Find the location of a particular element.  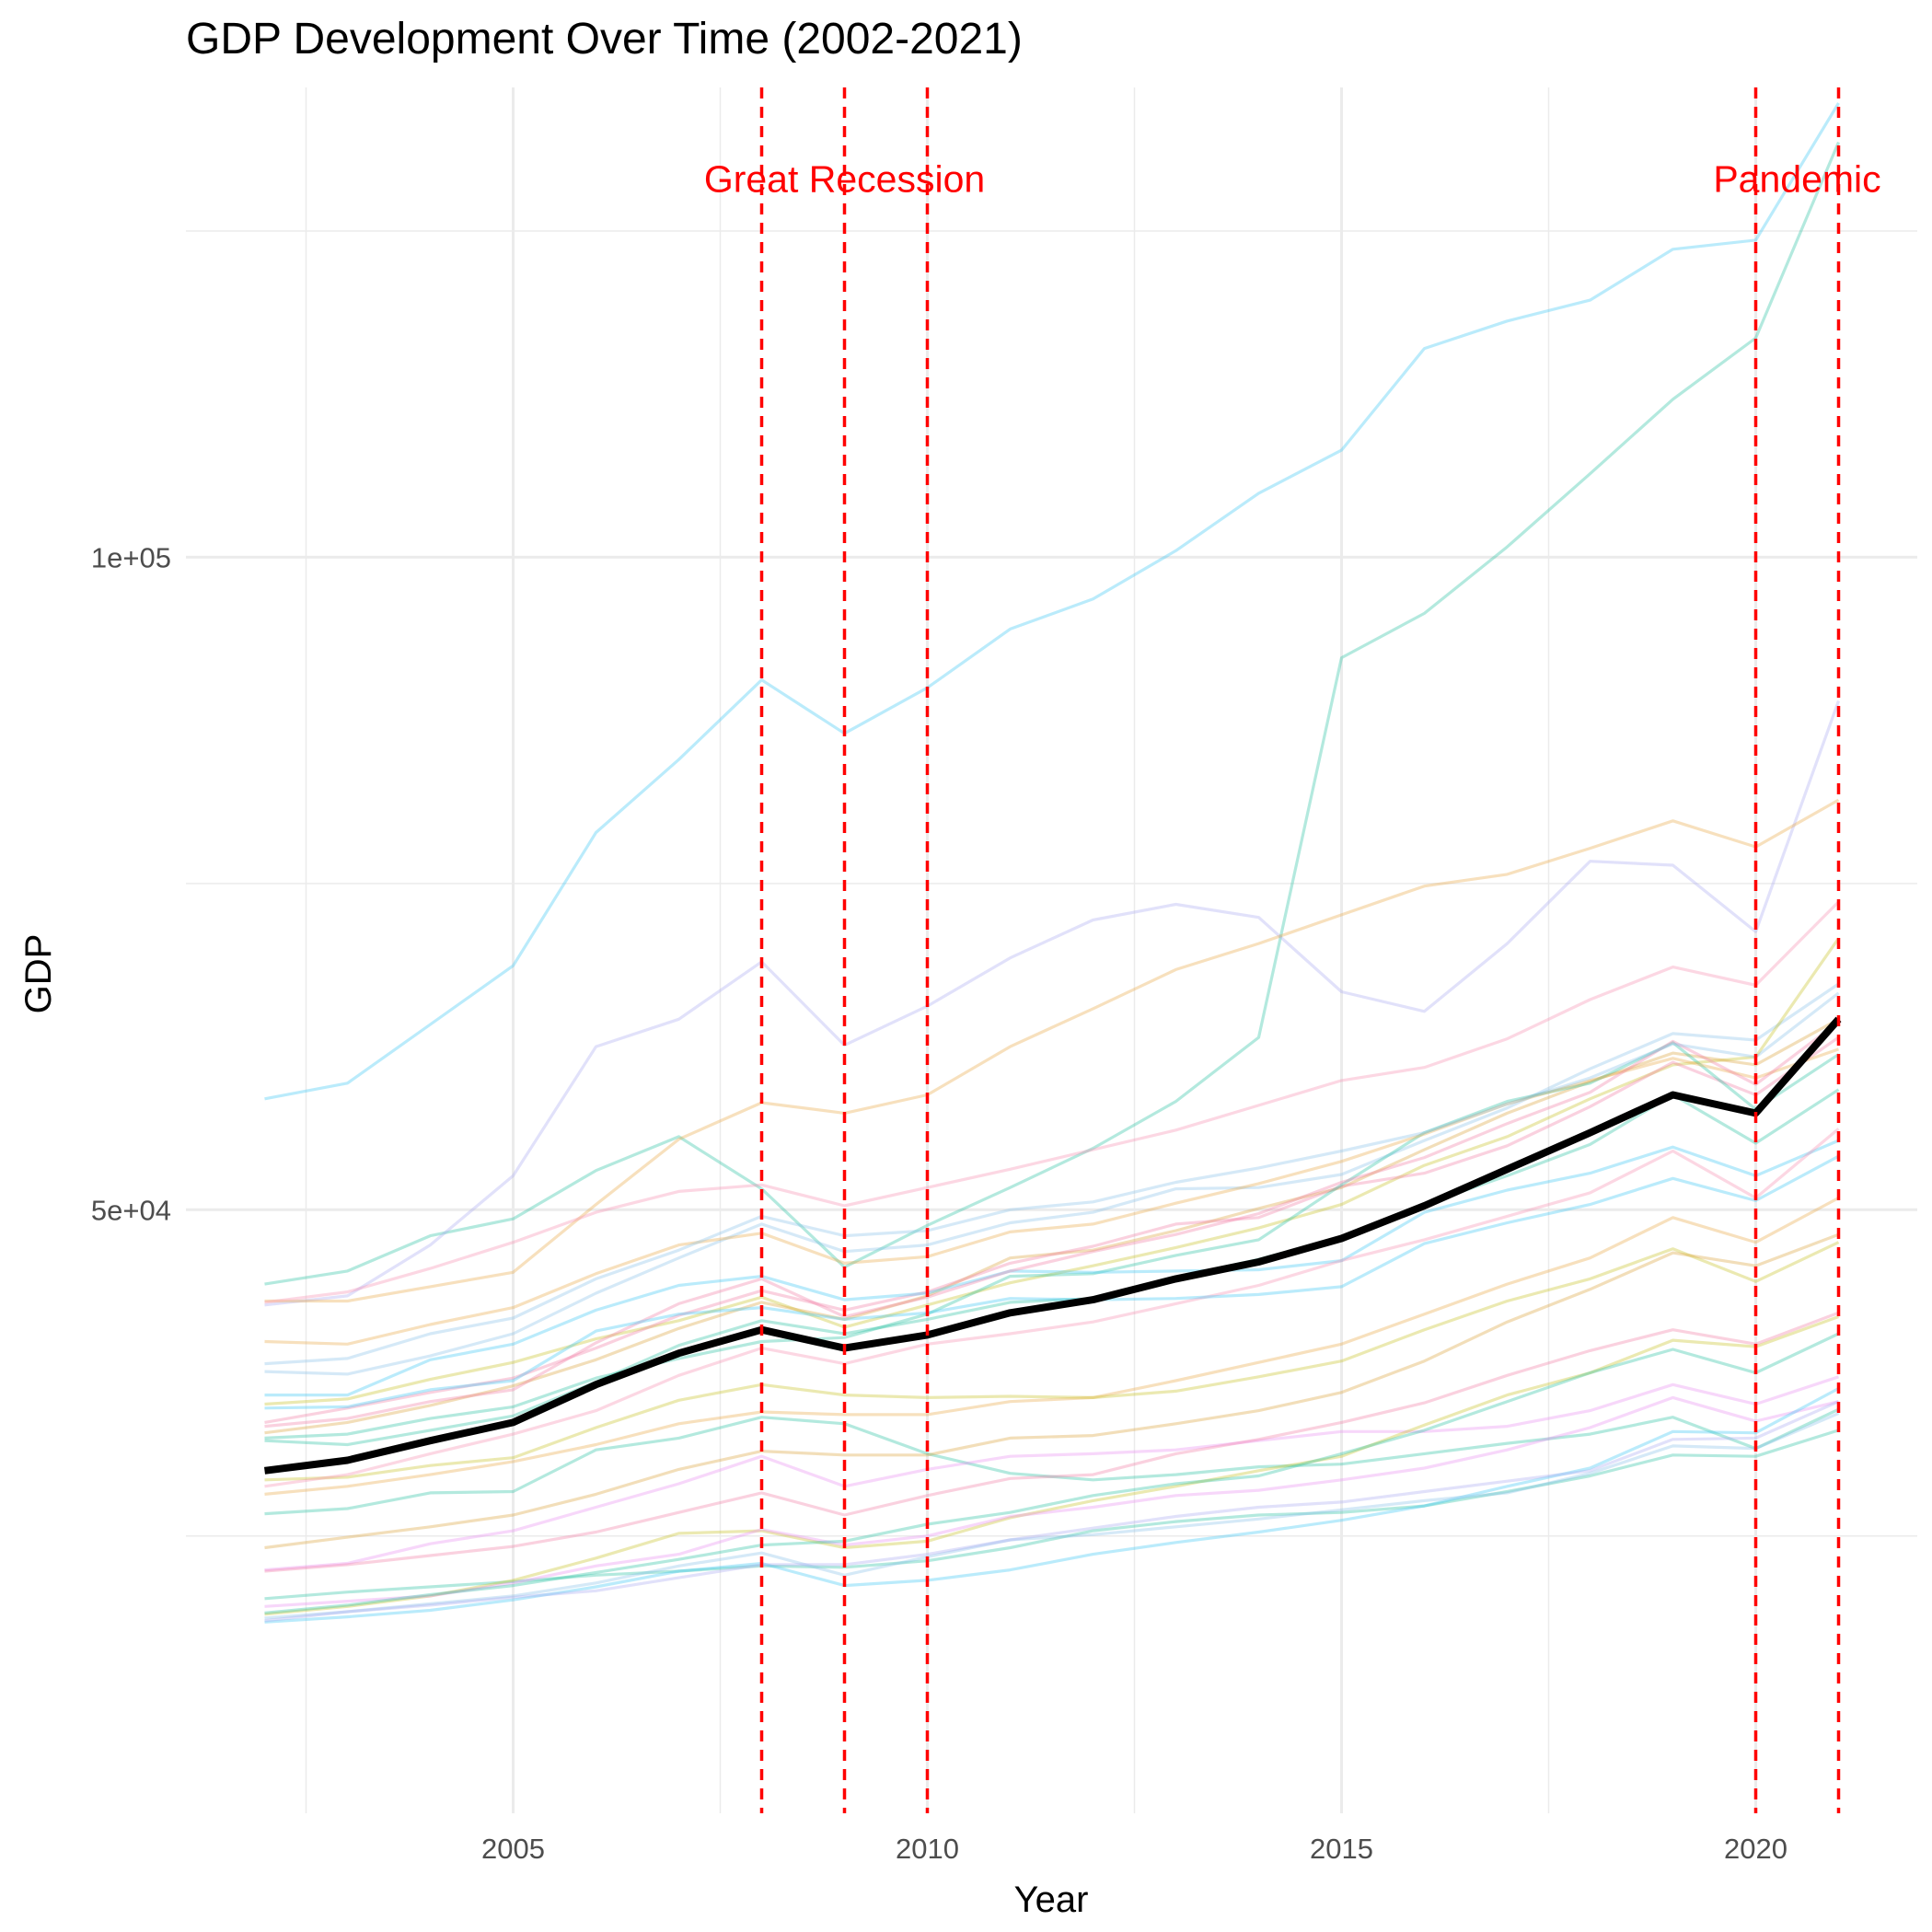

x-tick-label: 2005 is located at coordinates (513, 1849).